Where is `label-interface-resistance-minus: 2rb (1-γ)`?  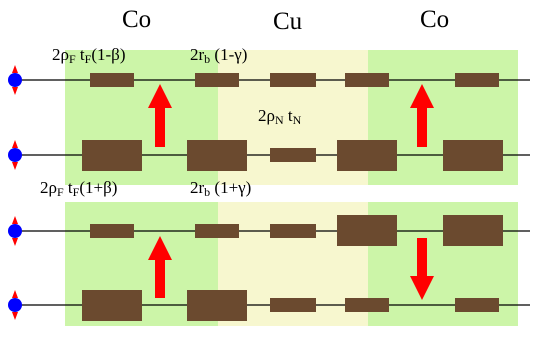
label-interface-resistance-minus: 2rb (1-γ) is located at coordinates (218, 55).